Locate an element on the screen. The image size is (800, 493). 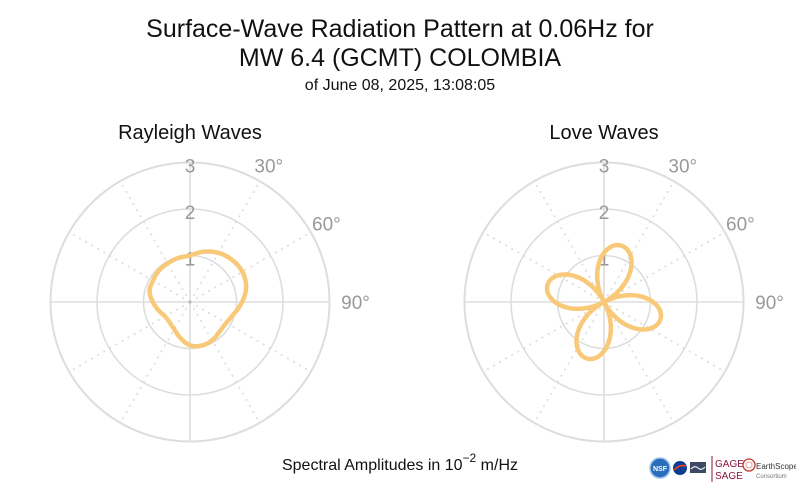
gage-sage-logo: GAGE SAGE is located at coordinates (727, 469).